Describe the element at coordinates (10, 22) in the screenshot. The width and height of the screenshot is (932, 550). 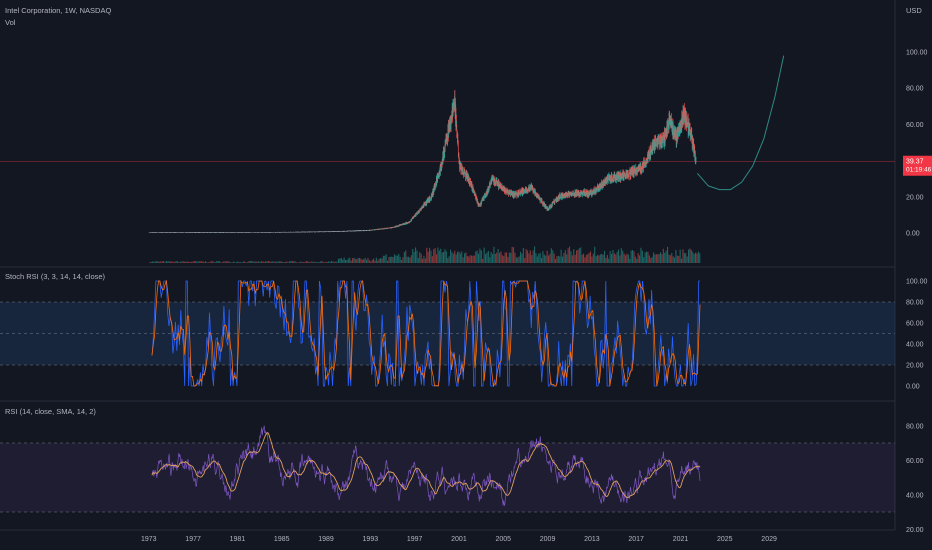
I see `volume-label: Vol` at that location.